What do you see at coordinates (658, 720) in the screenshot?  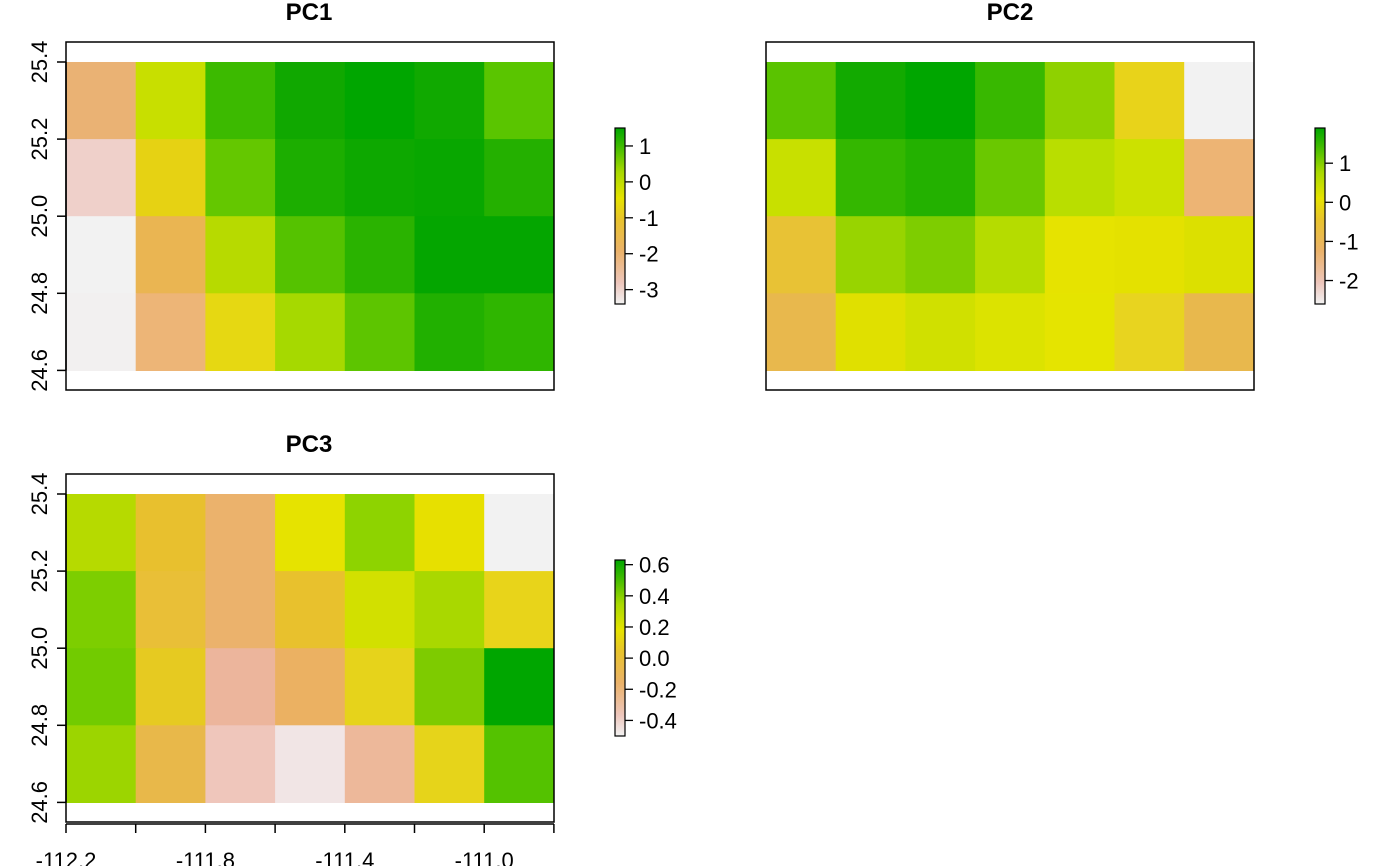 I see `legend-tick-label: -0.4` at bounding box center [658, 720].